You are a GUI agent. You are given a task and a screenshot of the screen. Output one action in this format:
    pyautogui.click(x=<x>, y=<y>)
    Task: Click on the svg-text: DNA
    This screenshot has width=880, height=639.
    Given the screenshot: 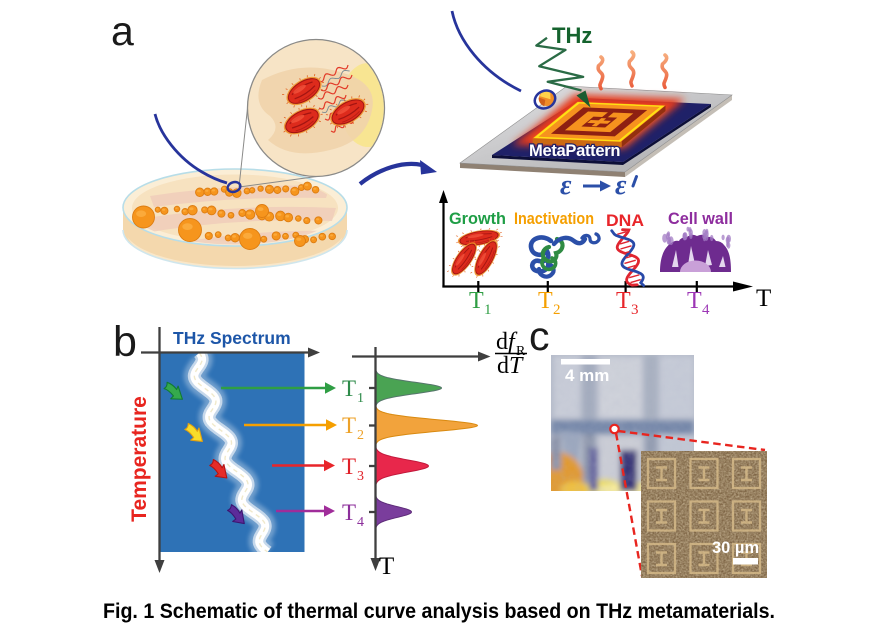 What is the action you would take?
    pyautogui.click(x=625, y=220)
    